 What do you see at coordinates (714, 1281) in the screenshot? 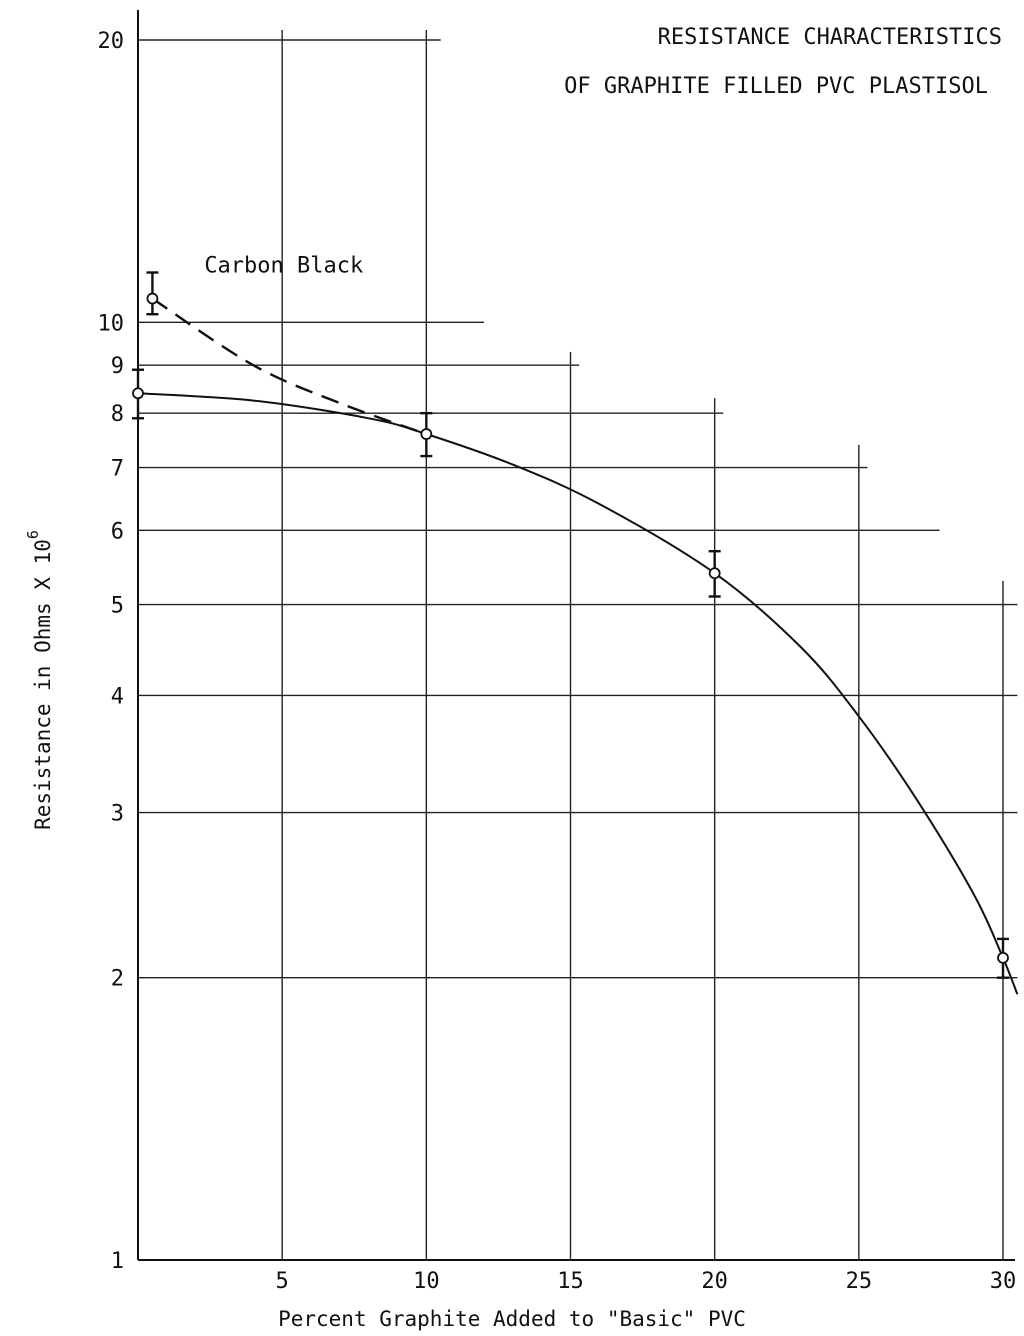
I see `x-tick-label-20: 20` at bounding box center [714, 1281].